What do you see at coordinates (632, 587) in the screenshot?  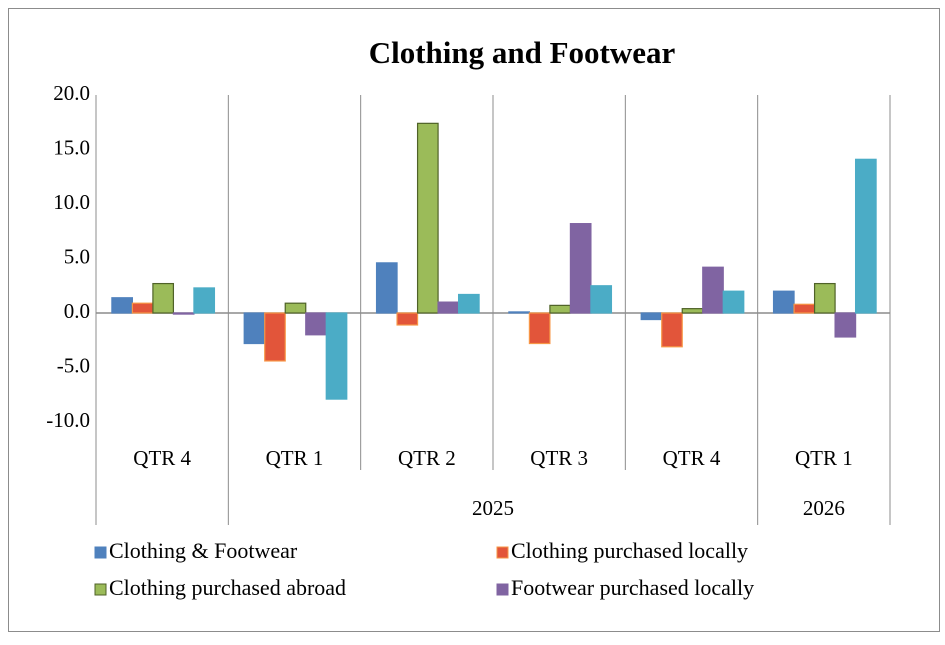 I see `legend-label: Footwear purchased locally` at bounding box center [632, 587].